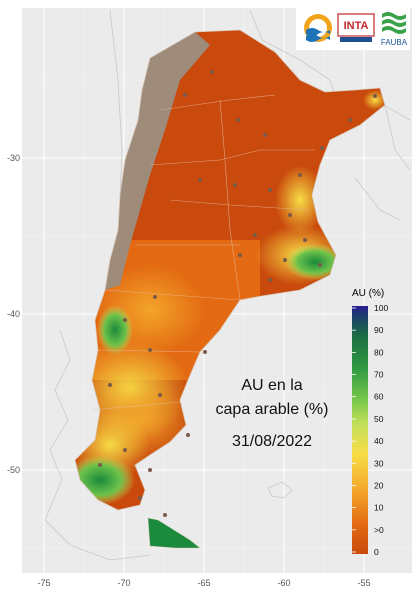 The image size is (420, 595). I want to click on logo-group: INTA FAUBA, so click(353, 29).